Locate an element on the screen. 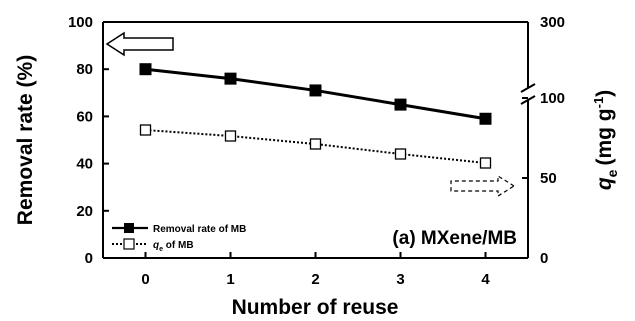 This screenshot has width=635, height=321. left-axis-arrow is located at coordinates (139, 44).